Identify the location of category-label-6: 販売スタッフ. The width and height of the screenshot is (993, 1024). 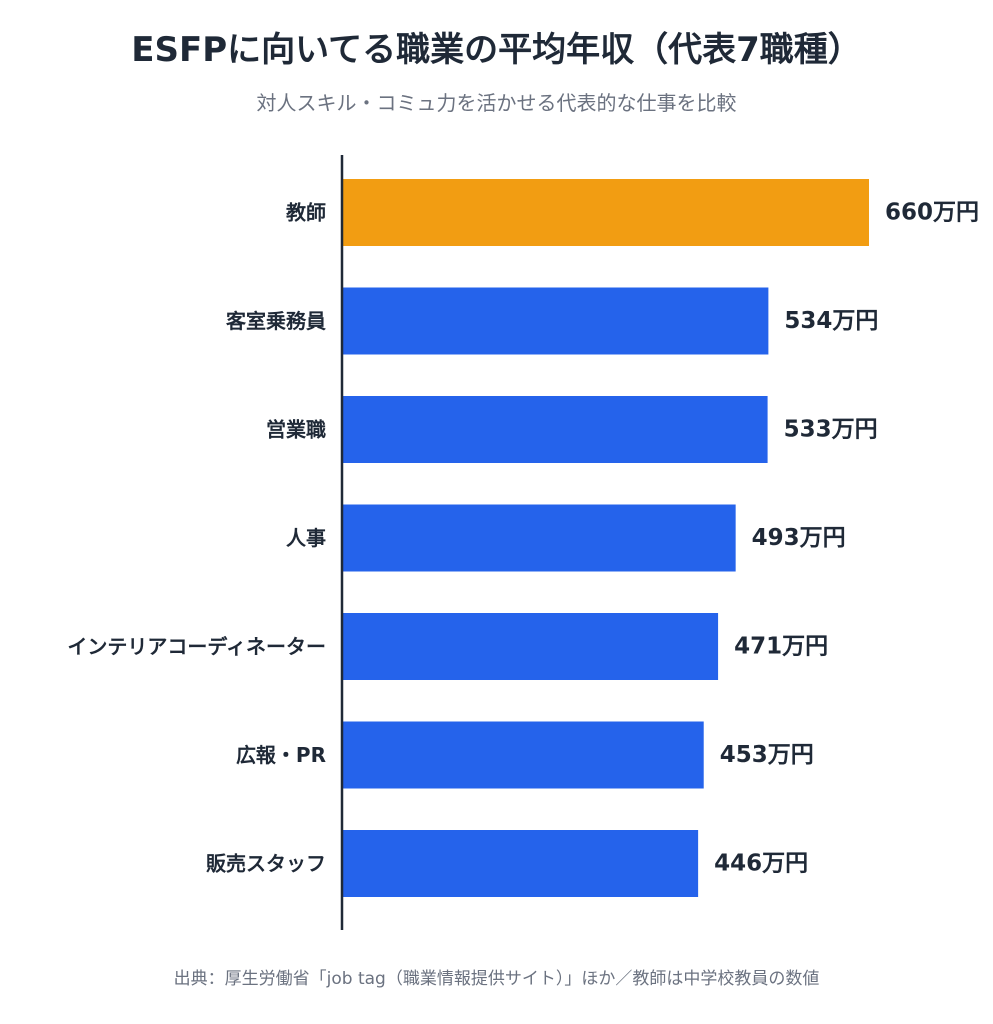
(266, 864).